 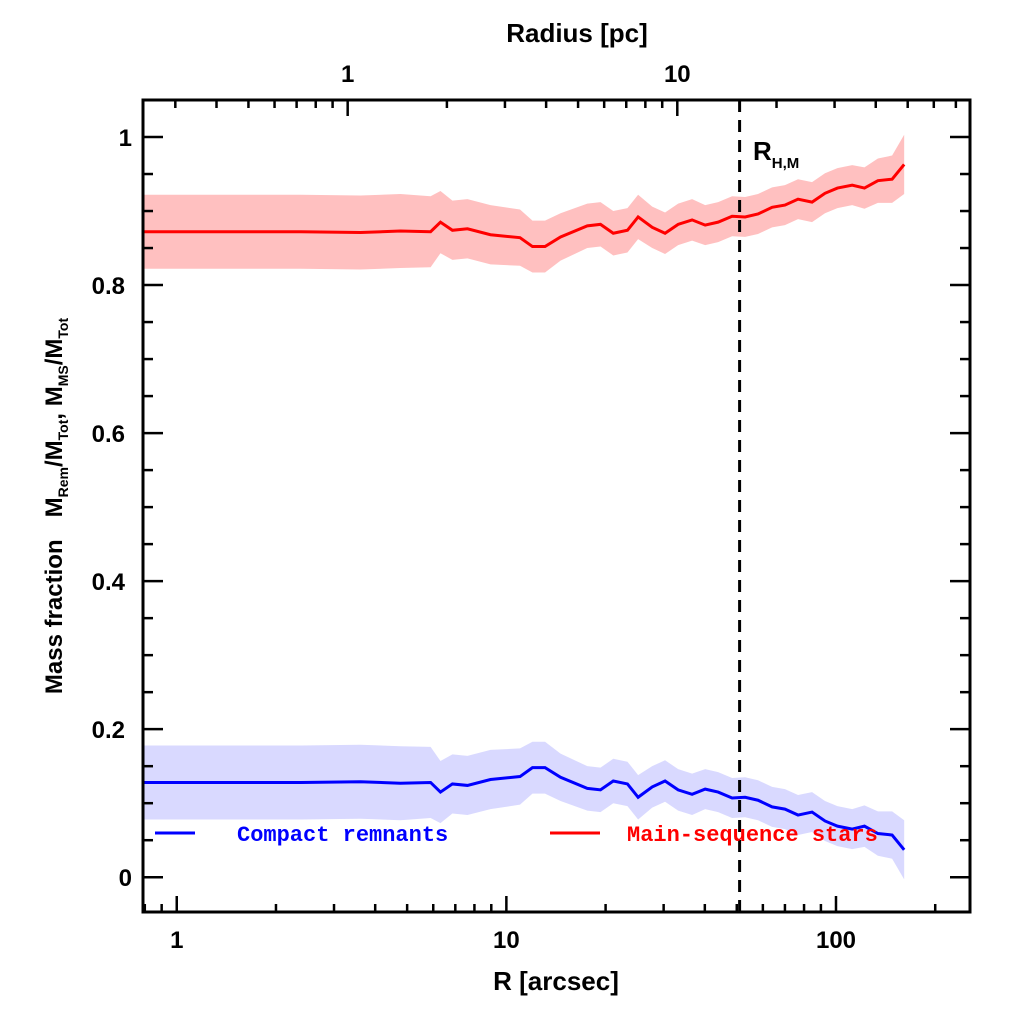 What do you see at coordinates (577, 33) in the screenshot?
I see `x2-axis-label: Radius [pc]` at bounding box center [577, 33].